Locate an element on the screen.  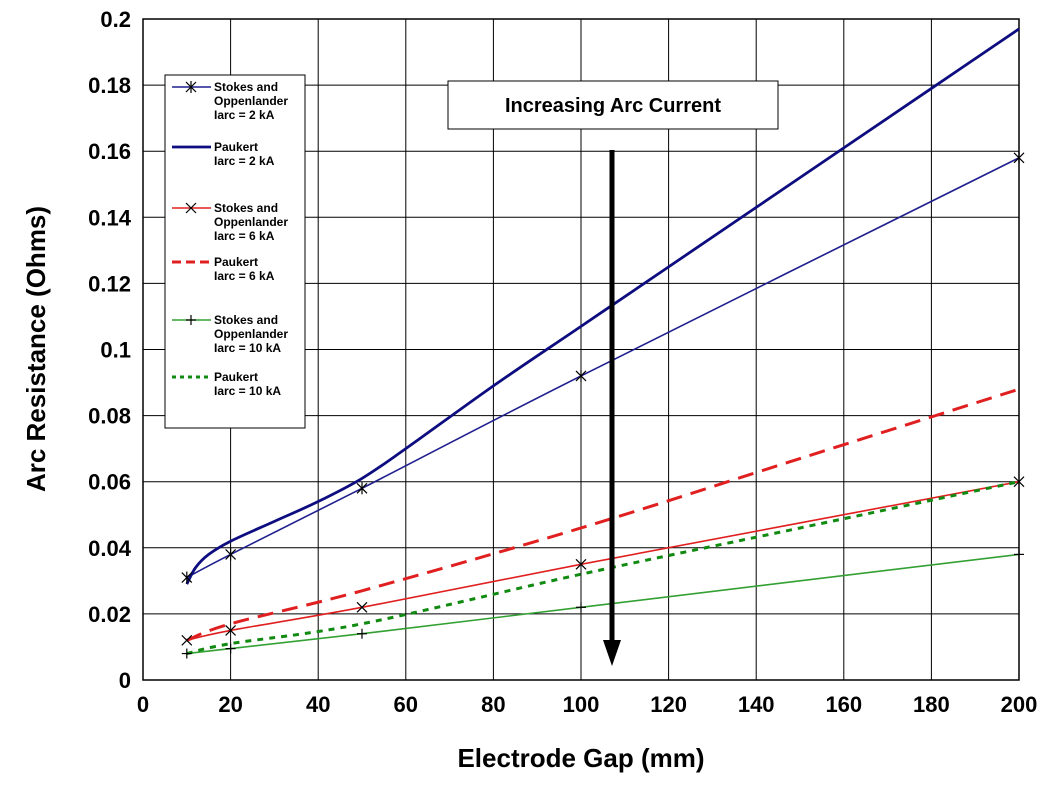
x-tick-label: 160 is located at coordinates (843, 704).